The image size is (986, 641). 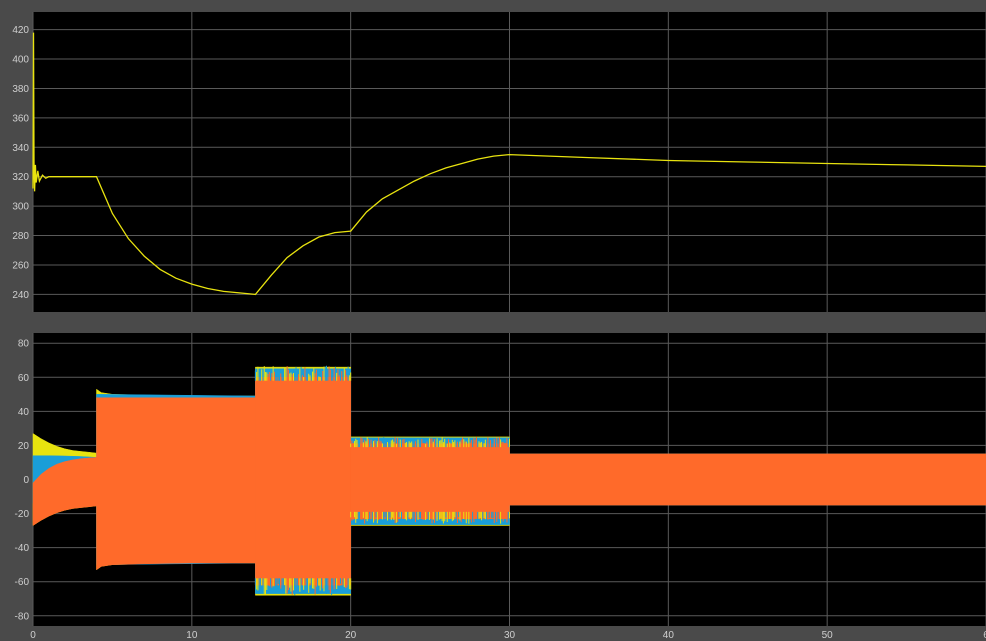 What do you see at coordinates (20, 265) in the screenshot?
I see `y-tick-label: 260` at bounding box center [20, 265].